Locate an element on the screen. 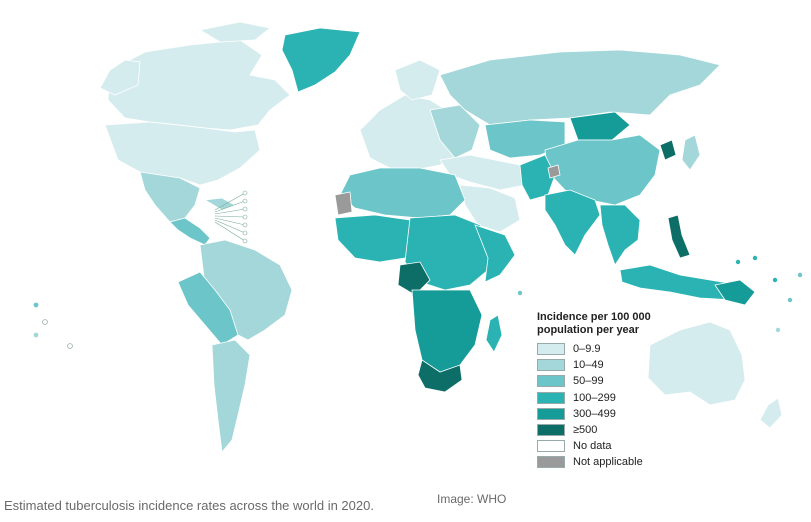 The width and height of the screenshot is (811, 522). region-not-applicable-kashmir is located at coordinates (554, 171).